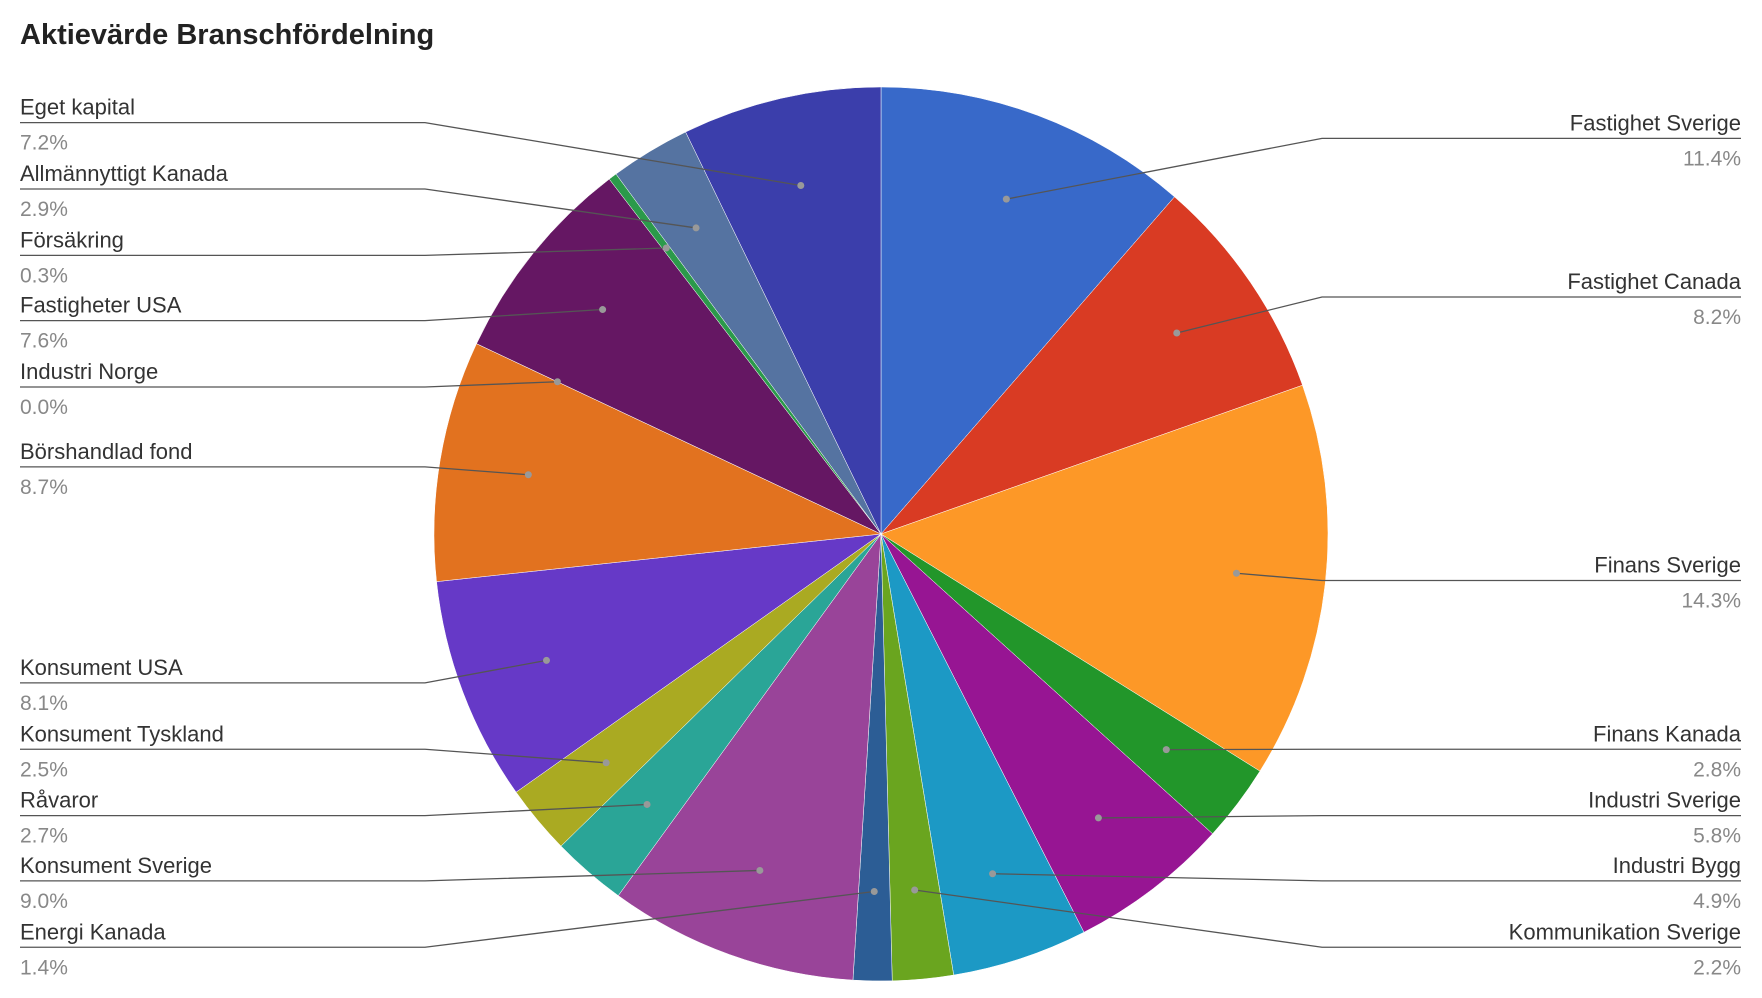 The width and height of the screenshot is (1762, 998). Describe the element at coordinates (44, 209) in the screenshot. I see `slice-value: 2.9%` at that location.